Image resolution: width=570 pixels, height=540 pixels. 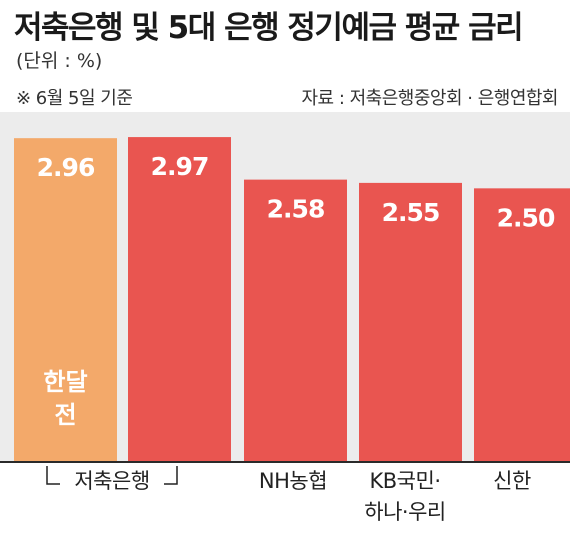 I want to click on category-label-savings-bank: 저축은행, so click(x=112, y=481).